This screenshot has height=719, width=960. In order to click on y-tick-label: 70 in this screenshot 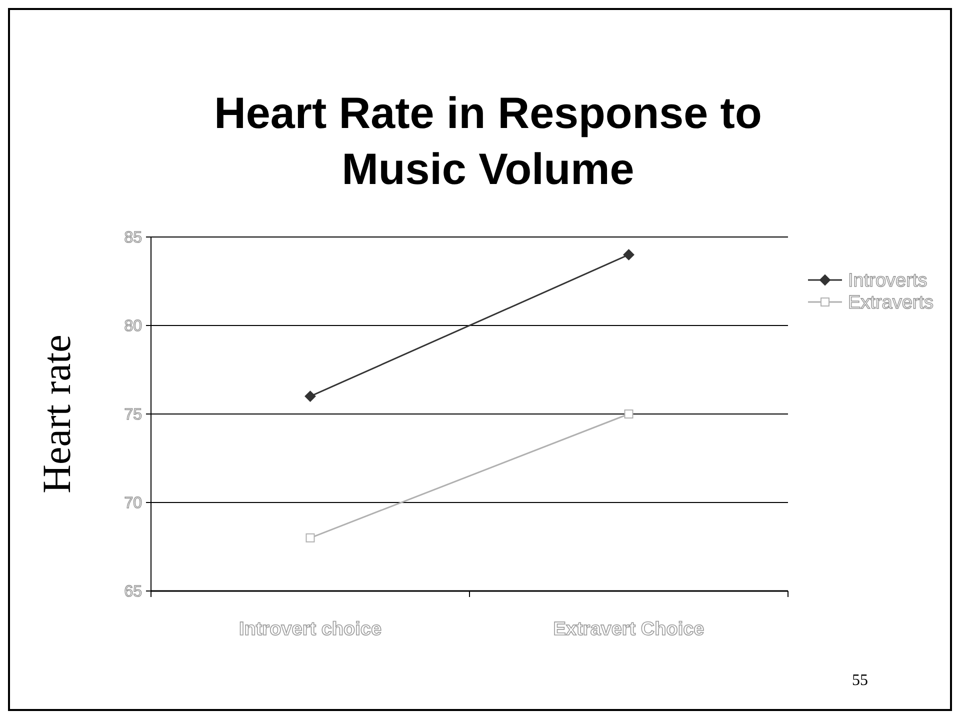, I will do `click(133, 503)`.